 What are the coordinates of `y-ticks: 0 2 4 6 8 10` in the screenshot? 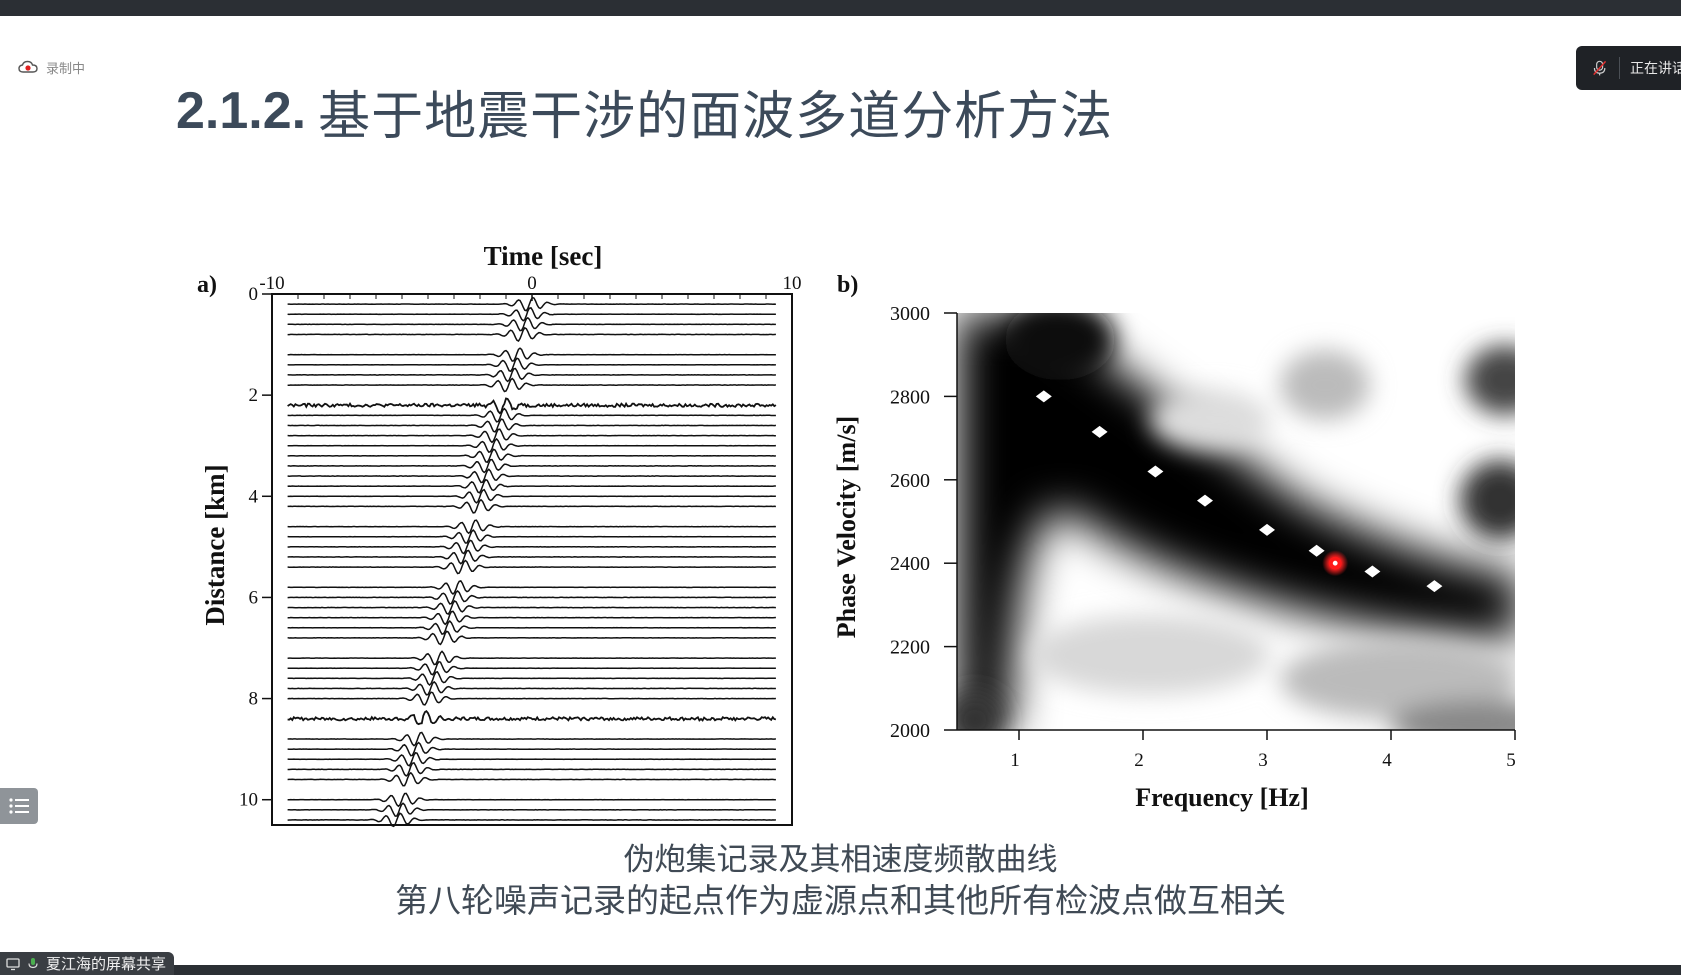 It's located at (255, 547).